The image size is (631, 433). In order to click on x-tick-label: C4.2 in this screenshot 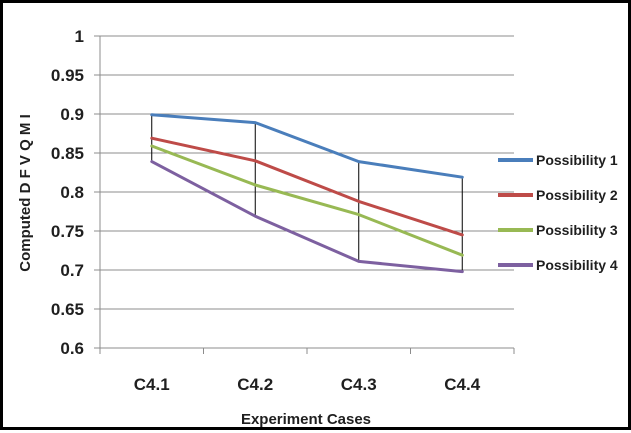, I will do `click(255, 384)`.